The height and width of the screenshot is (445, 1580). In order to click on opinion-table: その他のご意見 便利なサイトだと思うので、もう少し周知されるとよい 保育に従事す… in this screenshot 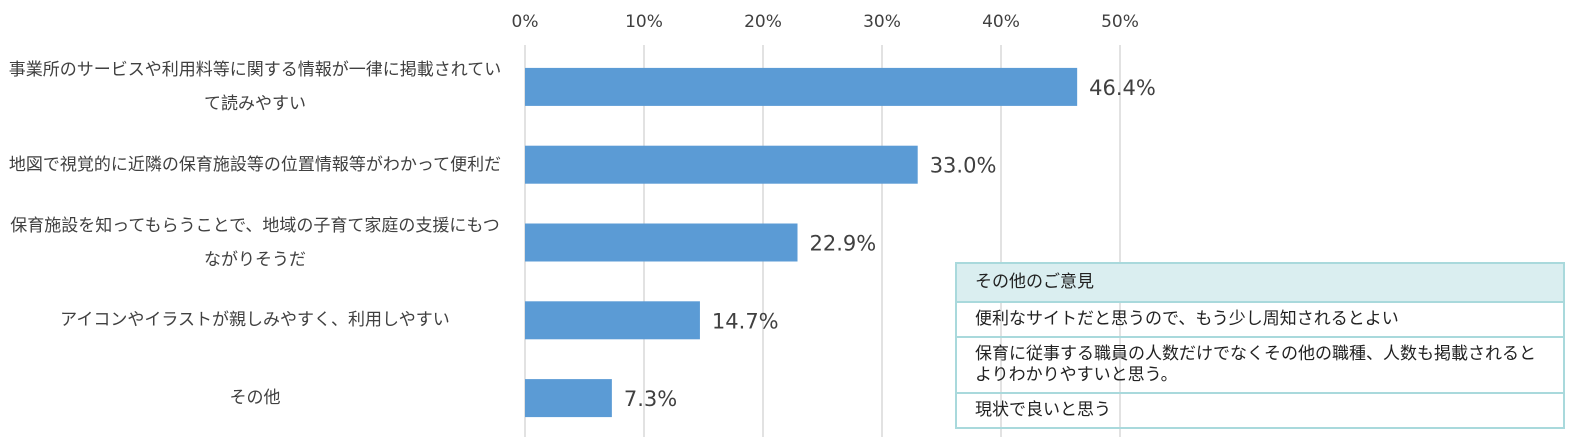, I will do `click(1260, 345)`.